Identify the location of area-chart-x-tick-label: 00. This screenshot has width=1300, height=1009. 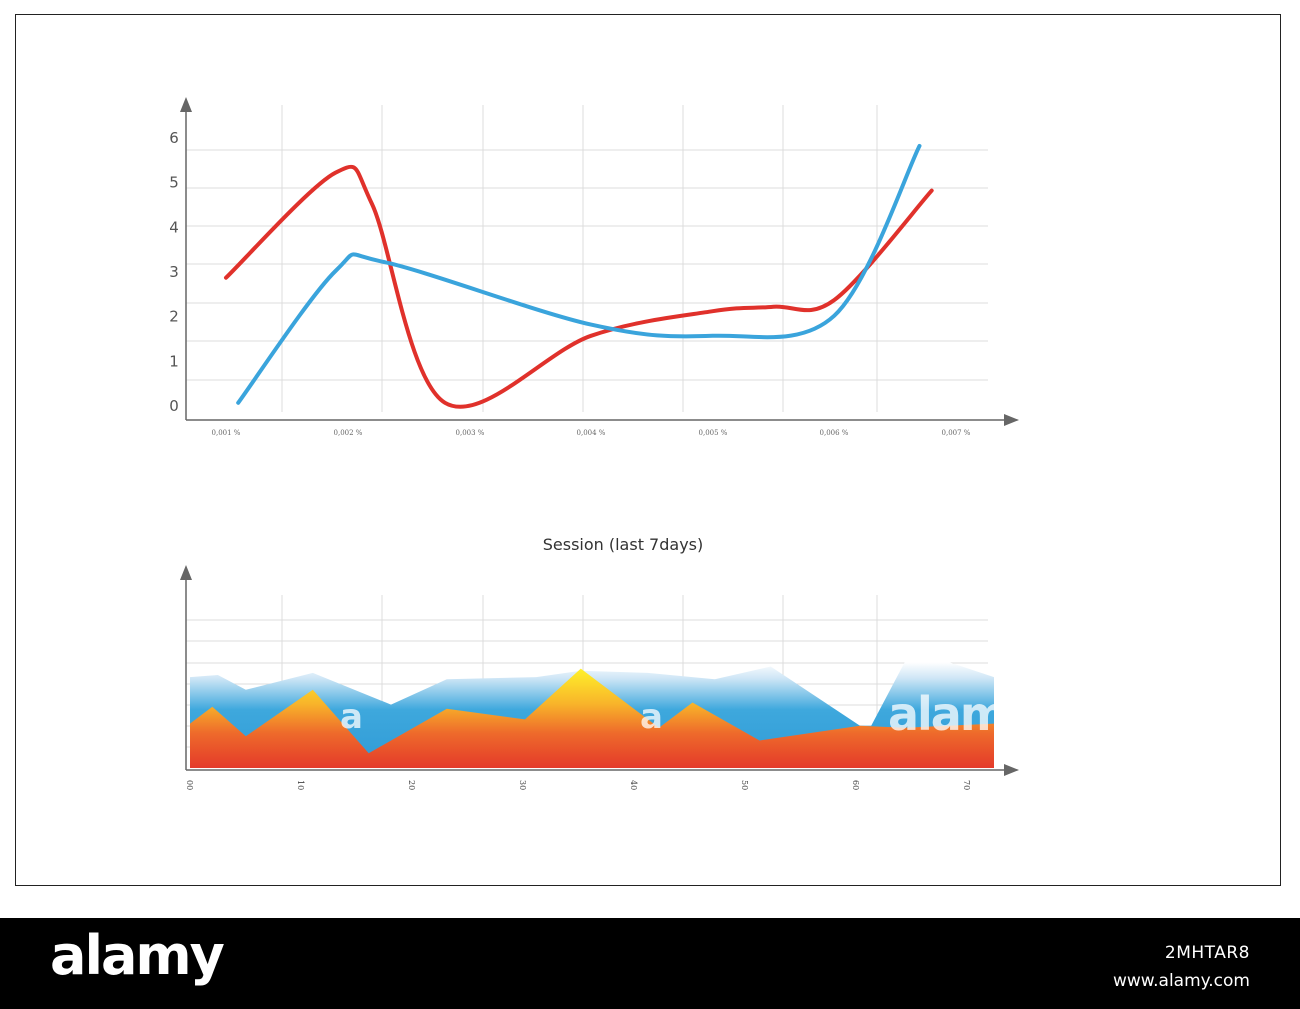
(189, 785).